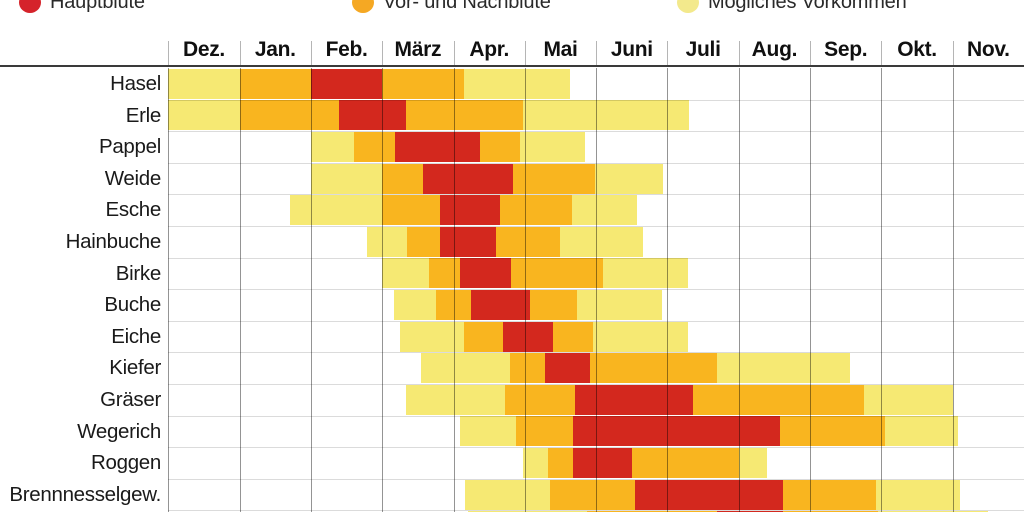  I want to click on month-label-dez: Dez., so click(203, 49).